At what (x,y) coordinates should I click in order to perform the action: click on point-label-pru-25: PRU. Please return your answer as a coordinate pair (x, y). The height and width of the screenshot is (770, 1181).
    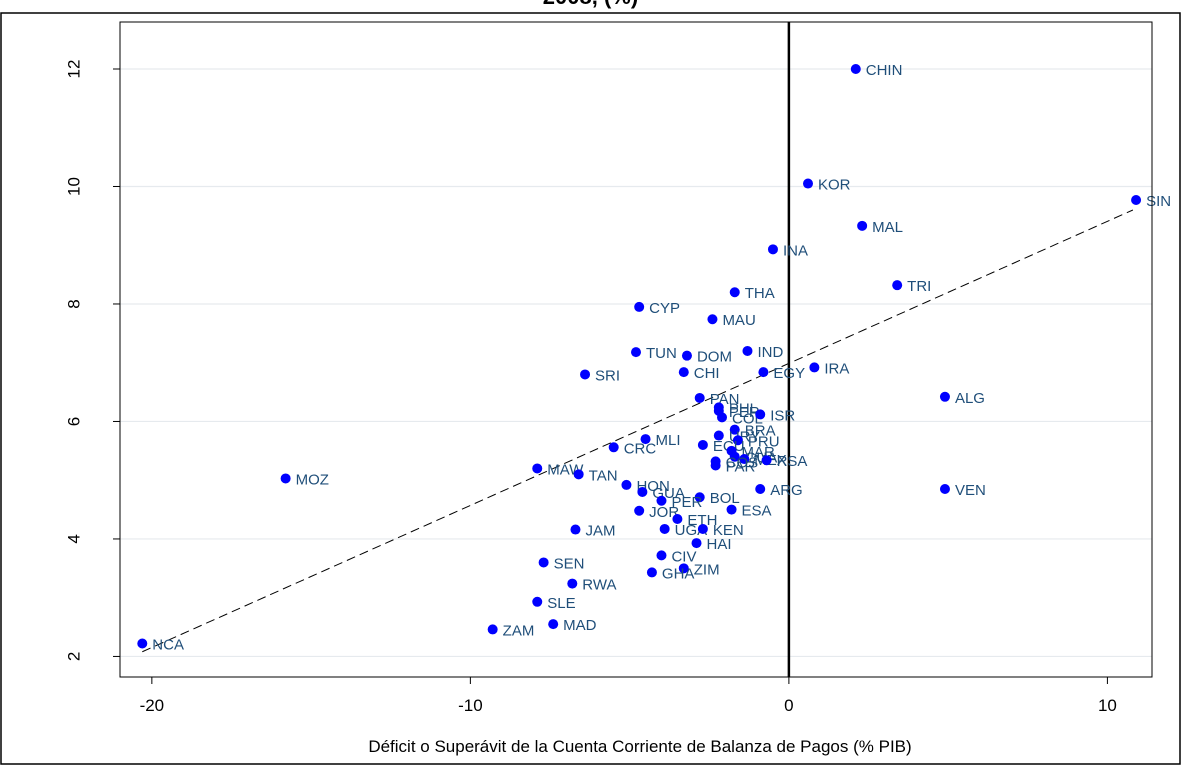
    Looking at the image, I should click on (764, 441).